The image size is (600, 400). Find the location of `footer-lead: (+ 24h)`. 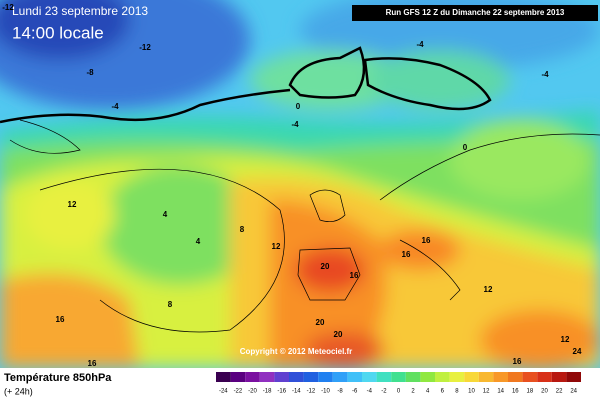

footer-lead: (+ 24h) is located at coordinates (18, 391).